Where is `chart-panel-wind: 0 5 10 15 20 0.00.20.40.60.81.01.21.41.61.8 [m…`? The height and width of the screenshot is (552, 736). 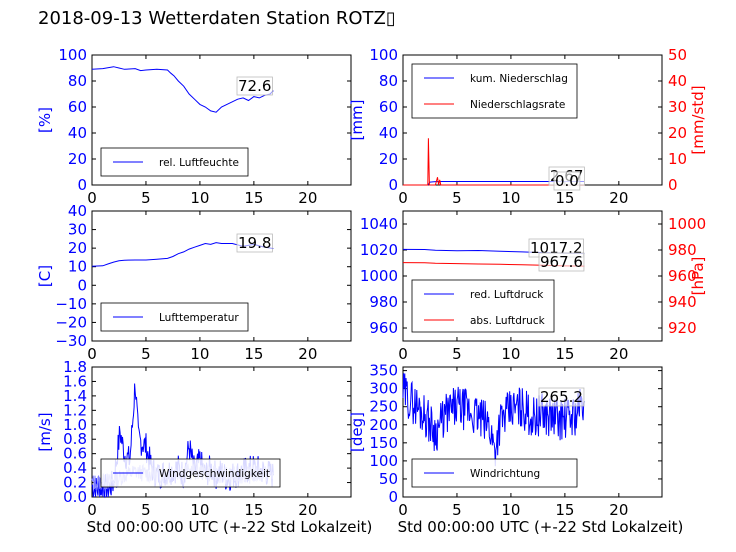 chart-panel-wind: 0 5 10 15 20 0.00.20.40.60.81.01.21.41.61.8 [m… is located at coordinates (204, 447).